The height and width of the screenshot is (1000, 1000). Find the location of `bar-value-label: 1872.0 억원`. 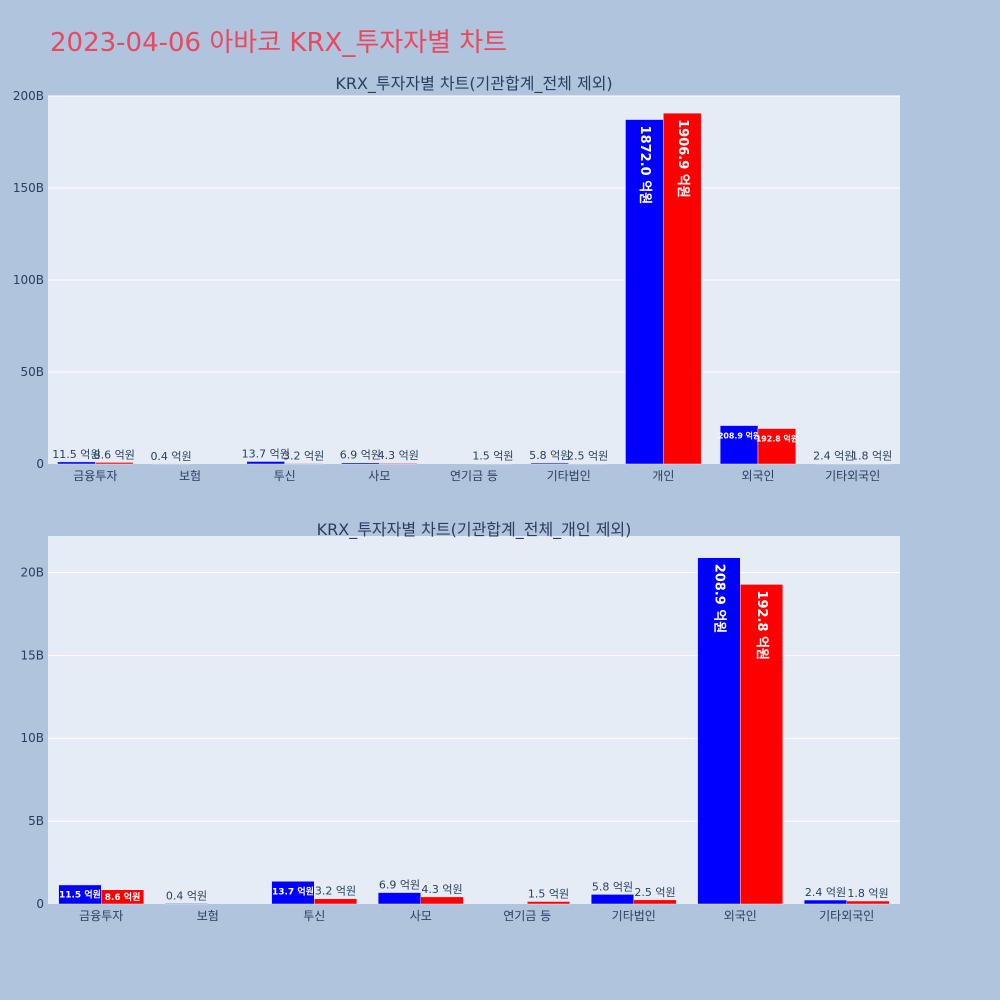

bar-value-label: 1872.0 억원 is located at coordinates (644, 165).